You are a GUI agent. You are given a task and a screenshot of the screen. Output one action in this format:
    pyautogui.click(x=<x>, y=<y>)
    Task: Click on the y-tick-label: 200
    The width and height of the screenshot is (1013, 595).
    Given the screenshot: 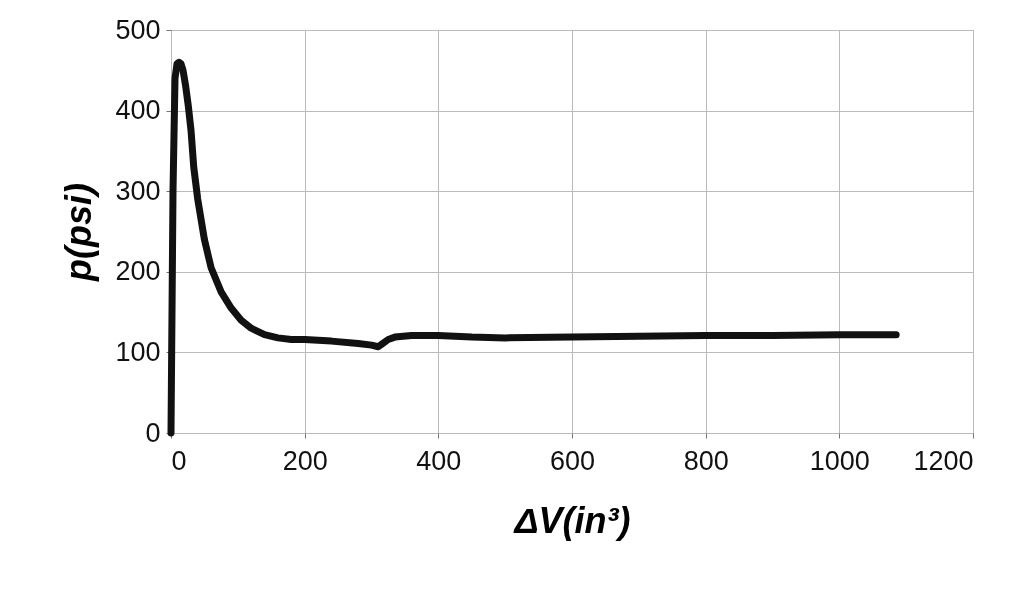 What is the action you would take?
    pyautogui.click(x=138, y=271)
    